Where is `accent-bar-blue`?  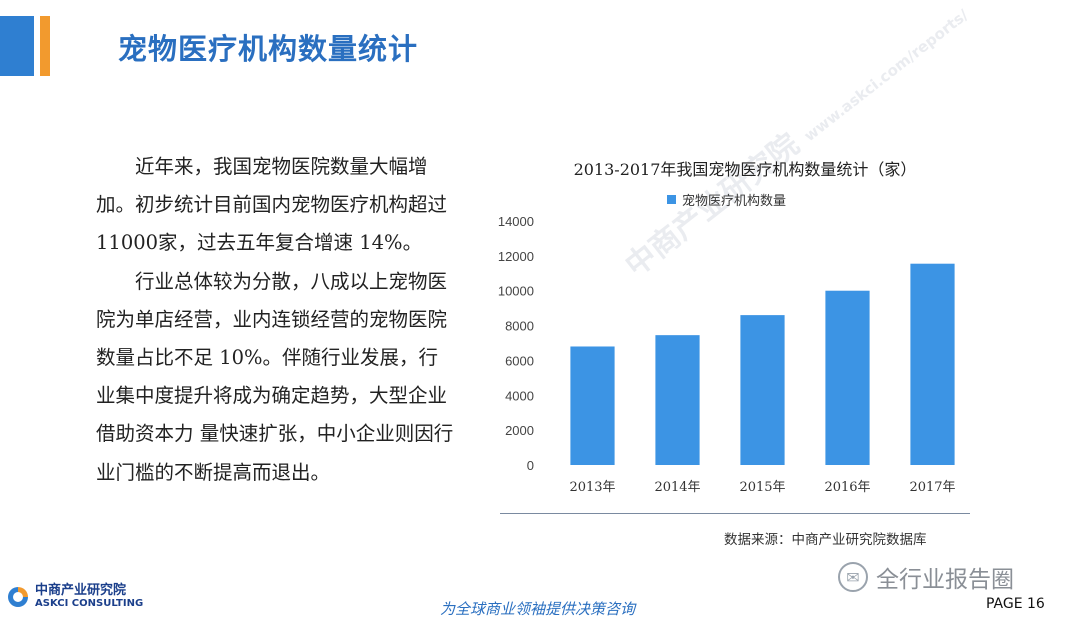 accent-bar-blue is located at coordinates (17, 46).